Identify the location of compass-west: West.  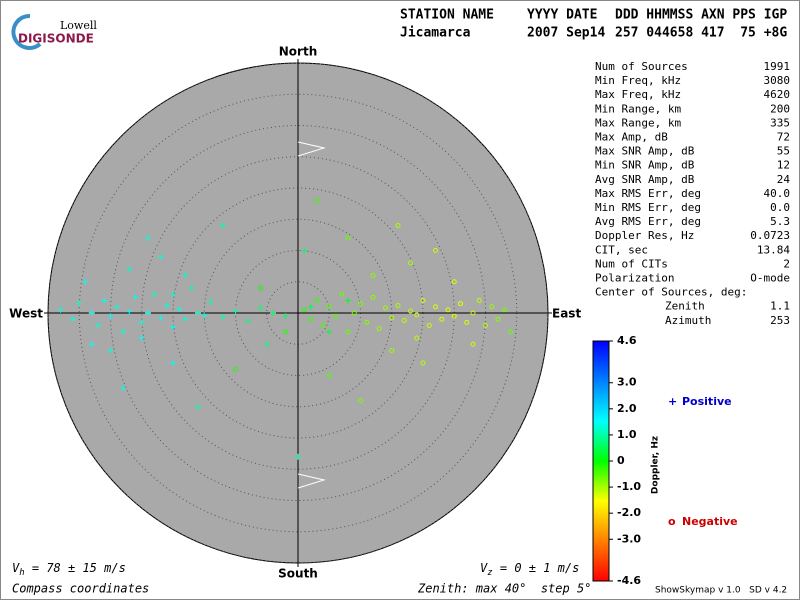
(26, 314).